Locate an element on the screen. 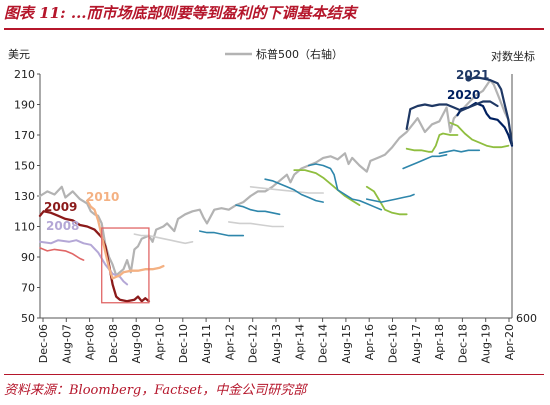 The width and height of the screenshot is (550, 405). year-annotation: 2008 is located at coordinates (62, 226).